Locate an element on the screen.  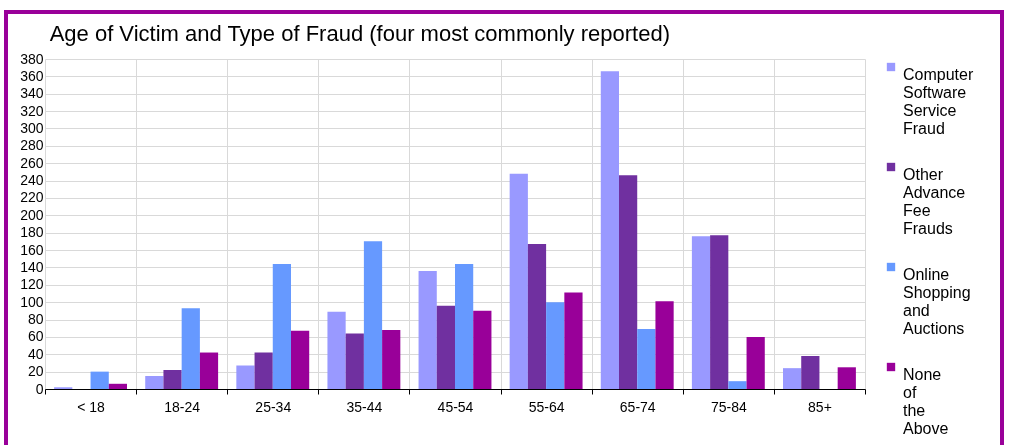
x-tick-label: 65-74 is located at coordinates (637, 406).